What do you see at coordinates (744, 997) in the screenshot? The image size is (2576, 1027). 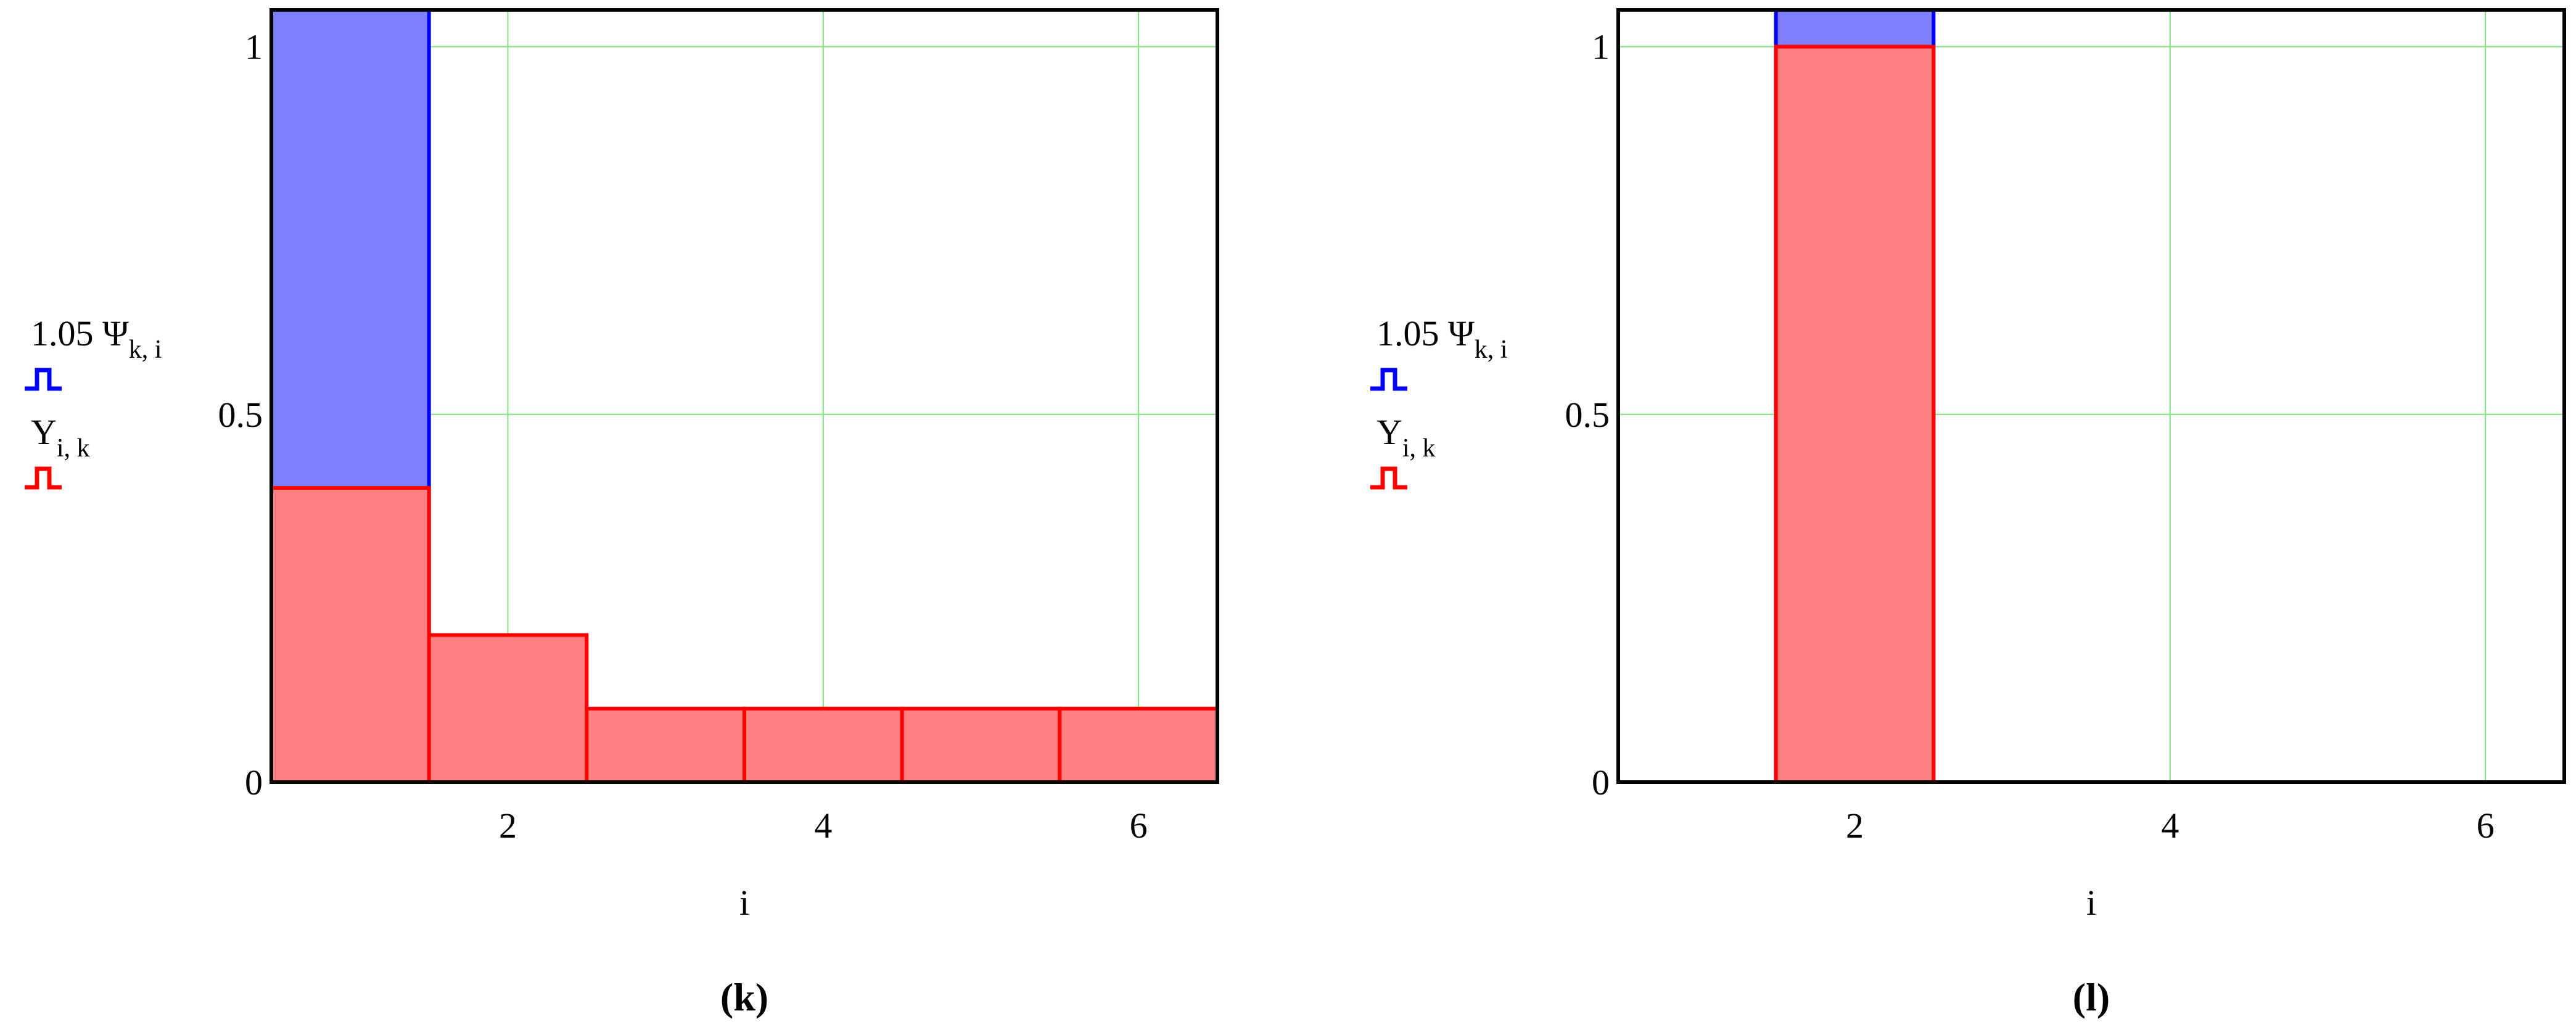 I see `caption: (k)` at bounding box center [744, 997].